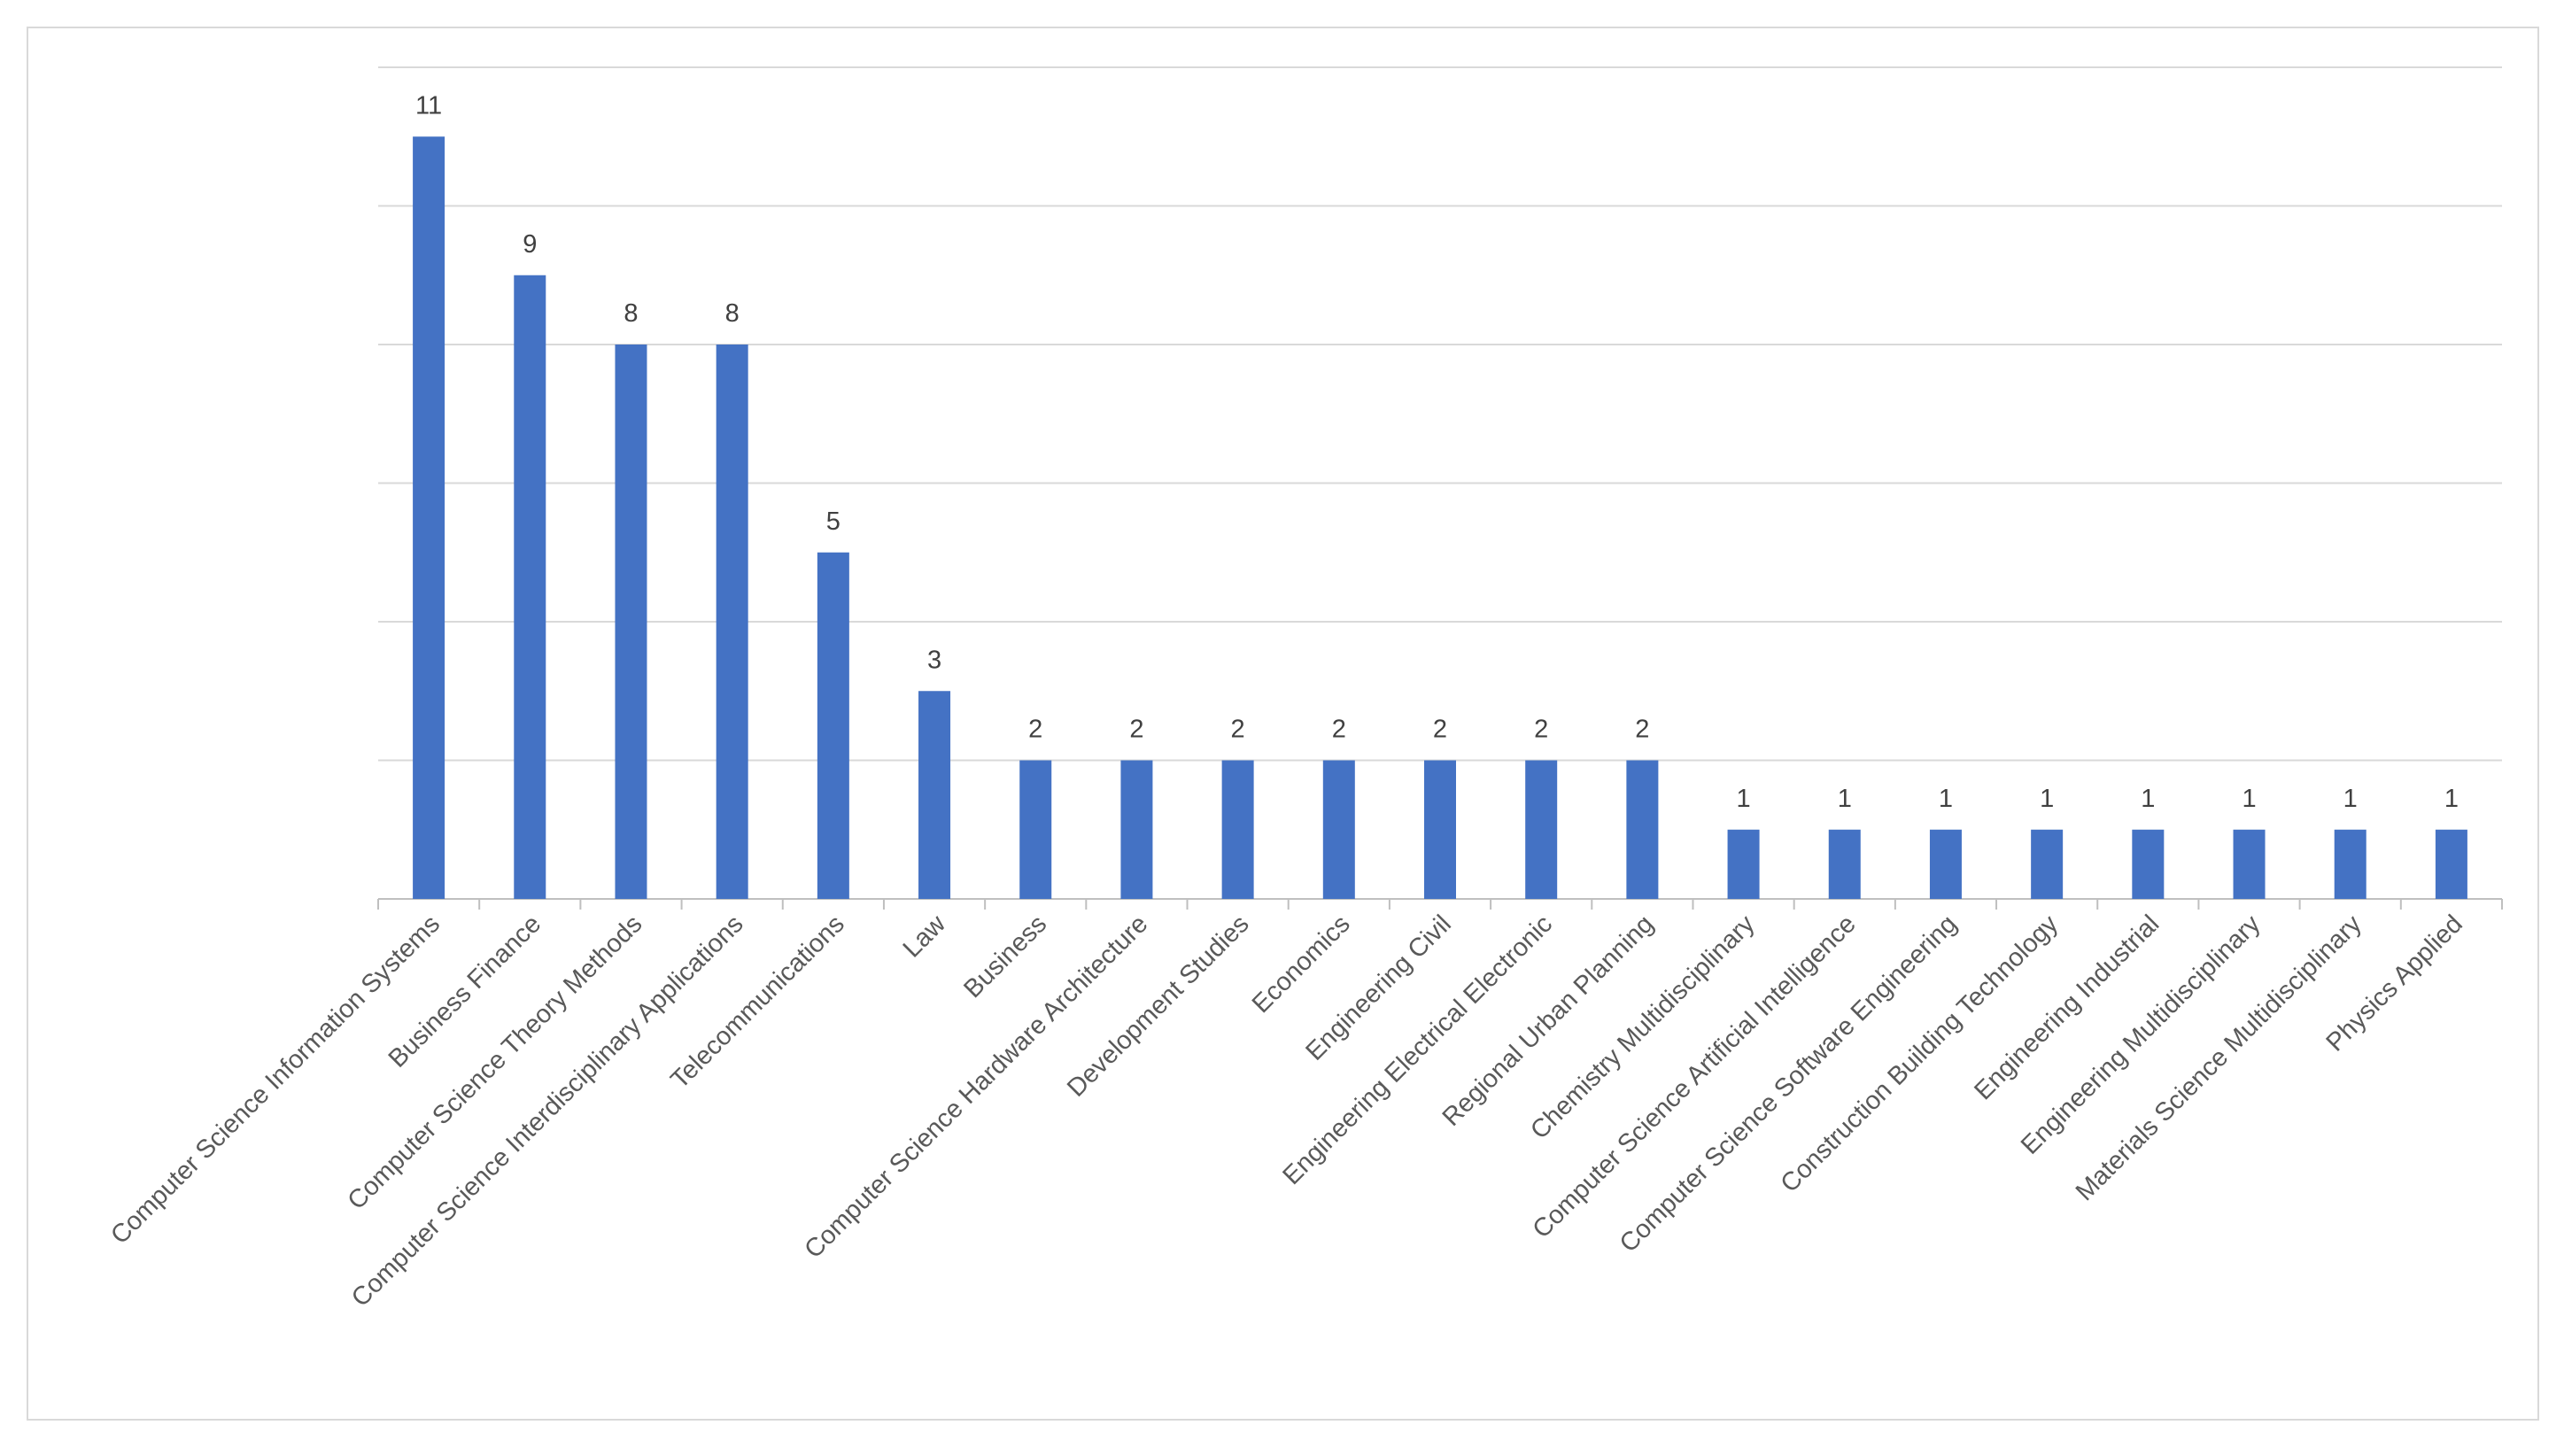  Describe the element at coordinates (429, 105) in the screenshot. I see `data-label: 11` at that location.